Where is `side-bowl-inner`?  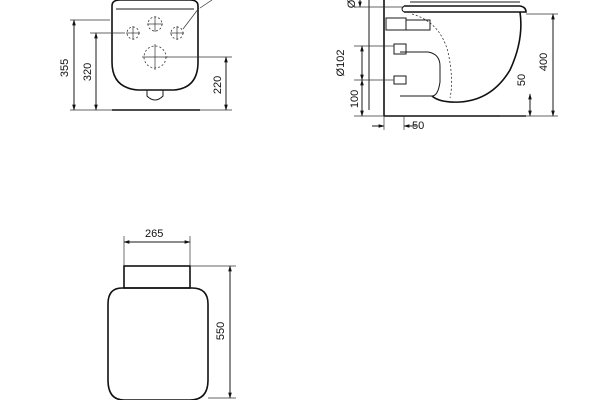 side-bowl-inner is located at coordinates (431, 56).